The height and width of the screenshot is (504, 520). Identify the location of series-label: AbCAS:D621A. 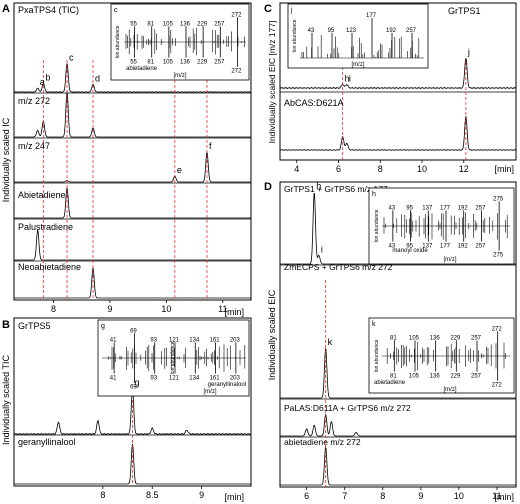
(314, 103).